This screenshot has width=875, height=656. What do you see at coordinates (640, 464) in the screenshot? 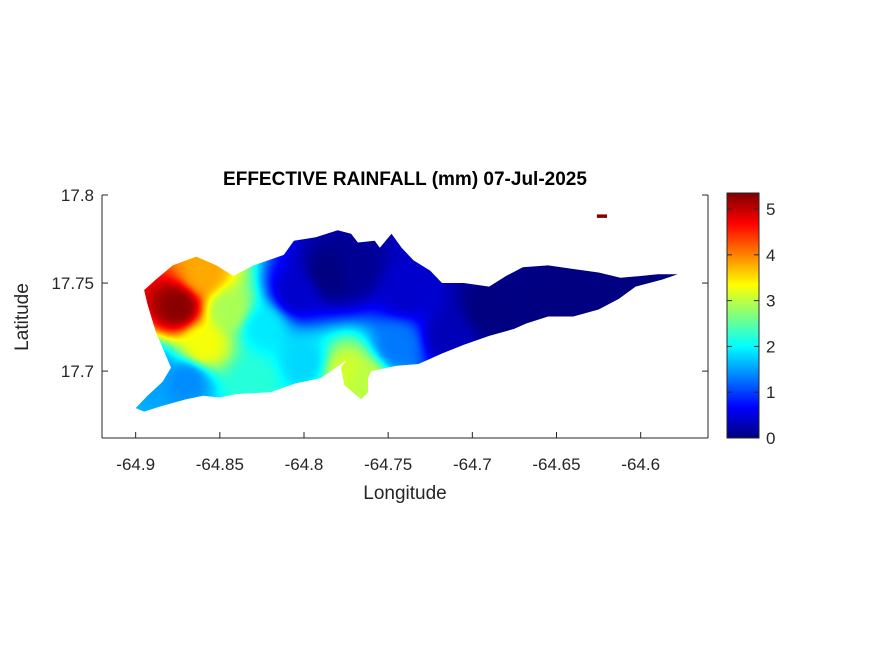
I see `x-tick-label: -64.6` at bounding box center [640, 464].